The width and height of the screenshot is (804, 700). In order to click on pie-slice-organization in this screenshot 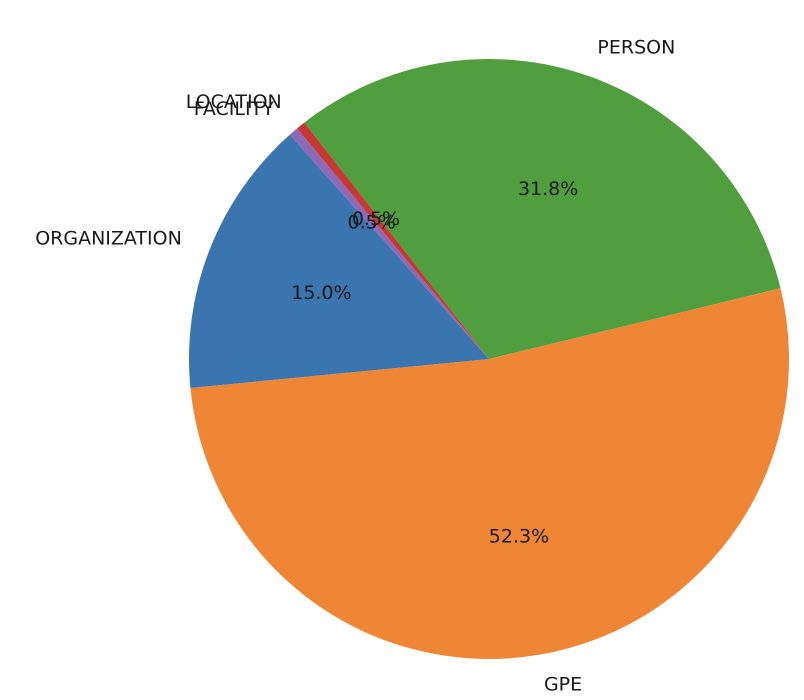, I will do `click(339, 261)`.